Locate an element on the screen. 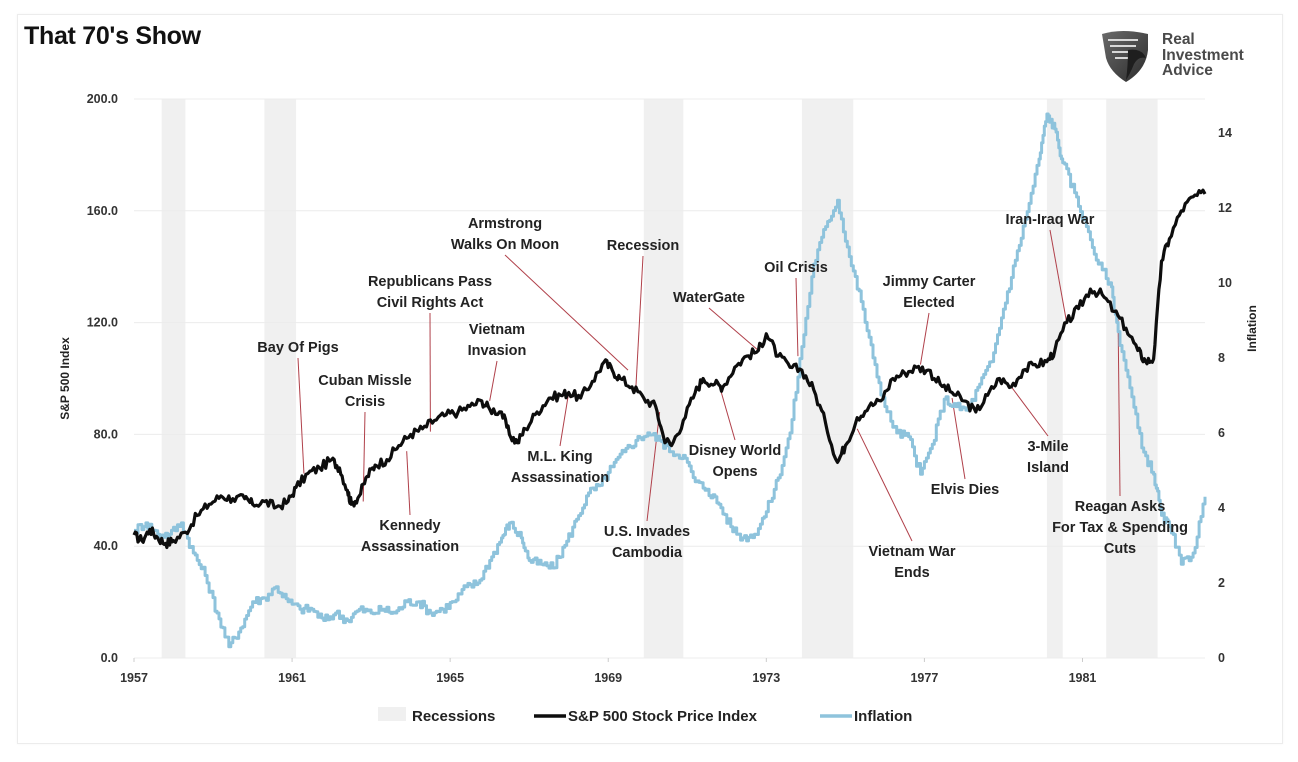  annotation-line-text: Disney World is located at coordinates (735, 451).